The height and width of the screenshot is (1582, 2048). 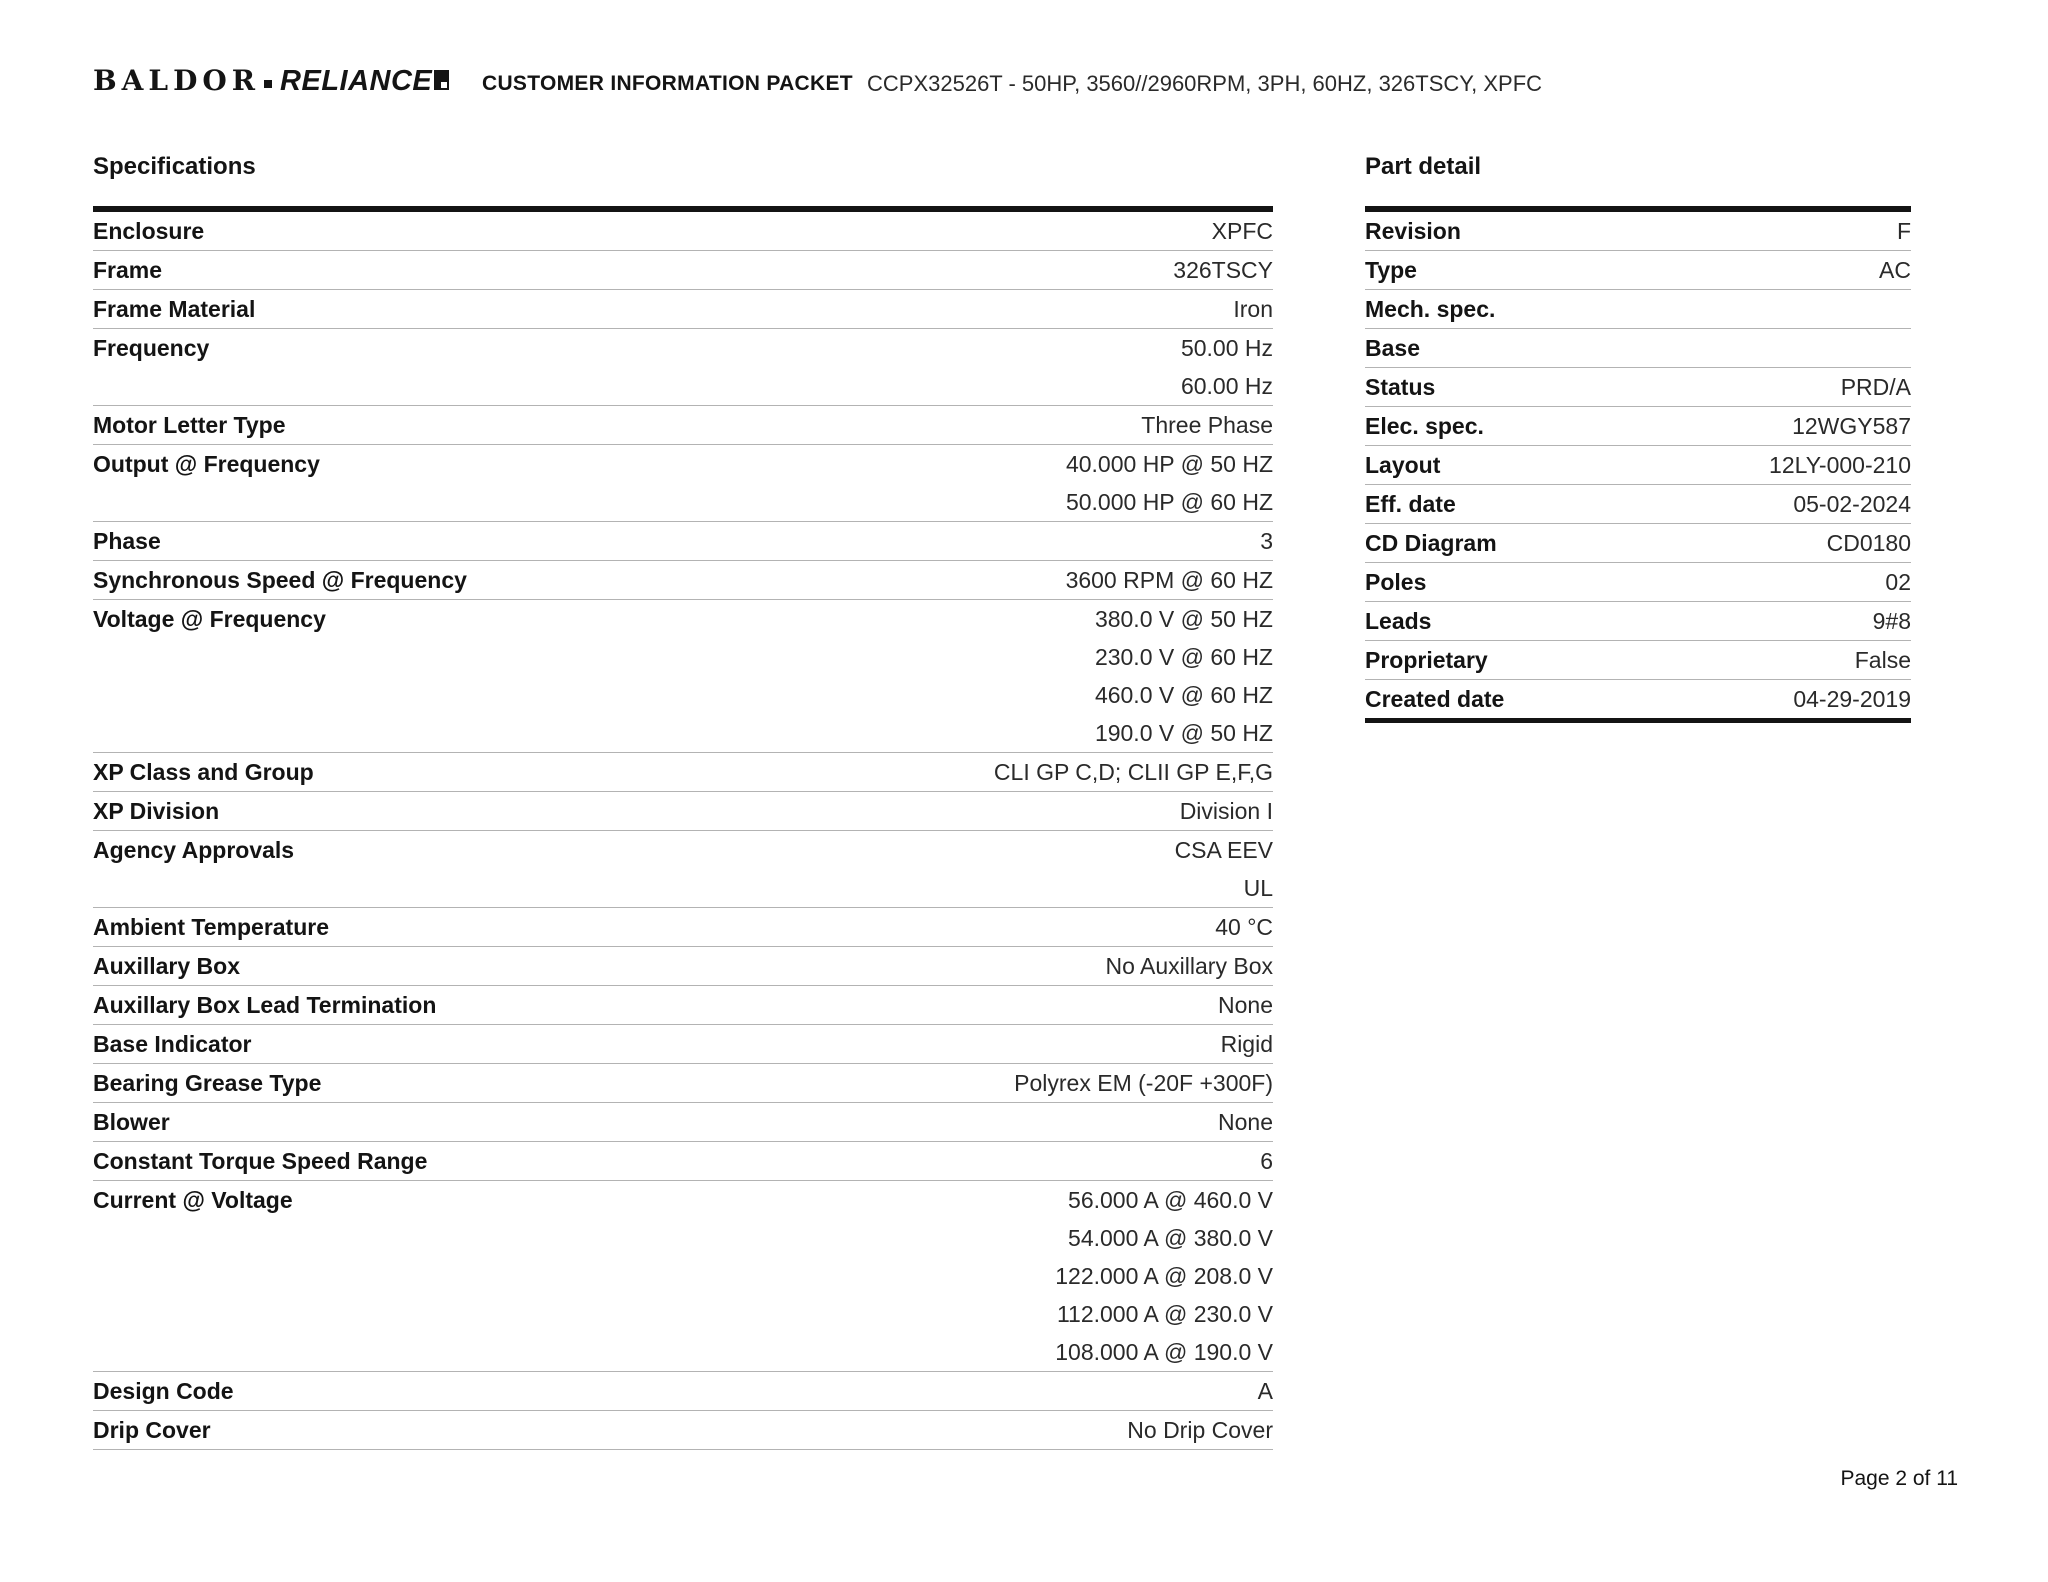 I want to click on row-values: 04-29-2019, so click(x=1707, y=699).